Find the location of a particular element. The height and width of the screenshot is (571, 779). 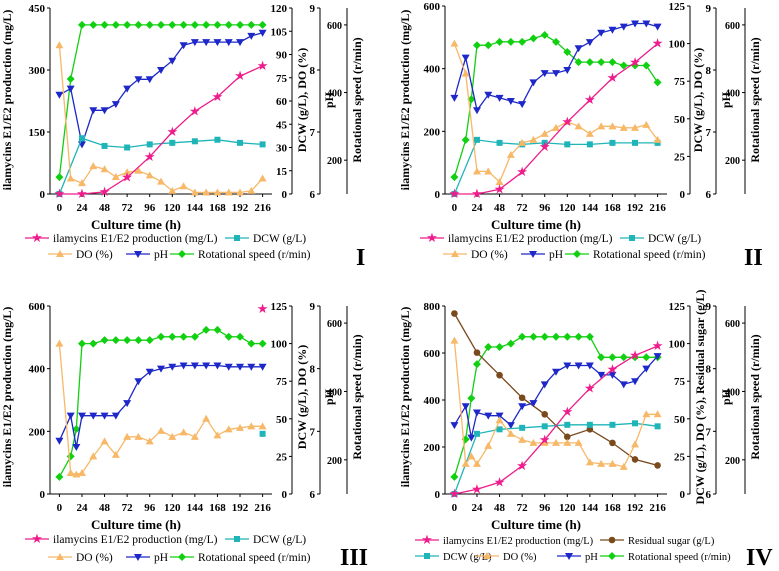

ph-axis-tick-label: 9 is located at coordinates (709, 307).